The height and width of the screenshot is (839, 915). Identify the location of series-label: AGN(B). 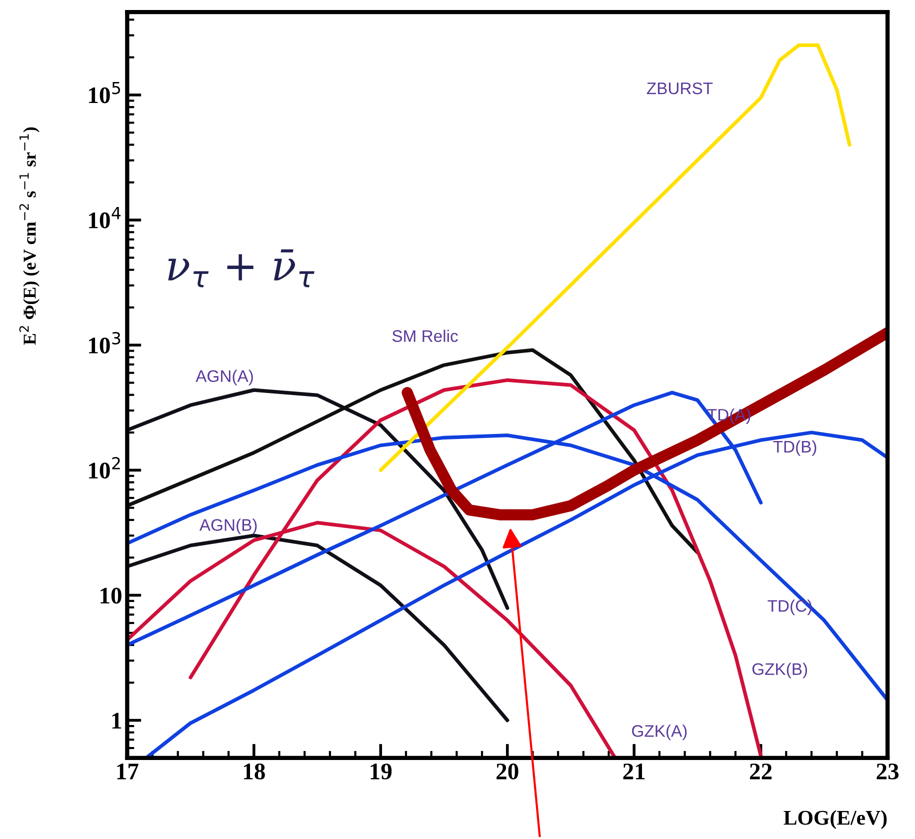
(228, 526).